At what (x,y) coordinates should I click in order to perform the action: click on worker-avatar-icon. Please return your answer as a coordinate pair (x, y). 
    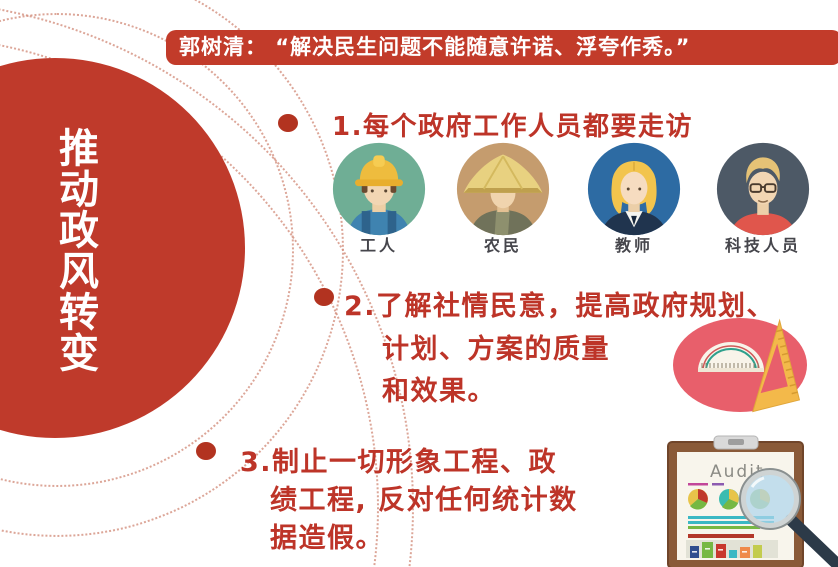
    Looking at the image, I should click on (379, 189).